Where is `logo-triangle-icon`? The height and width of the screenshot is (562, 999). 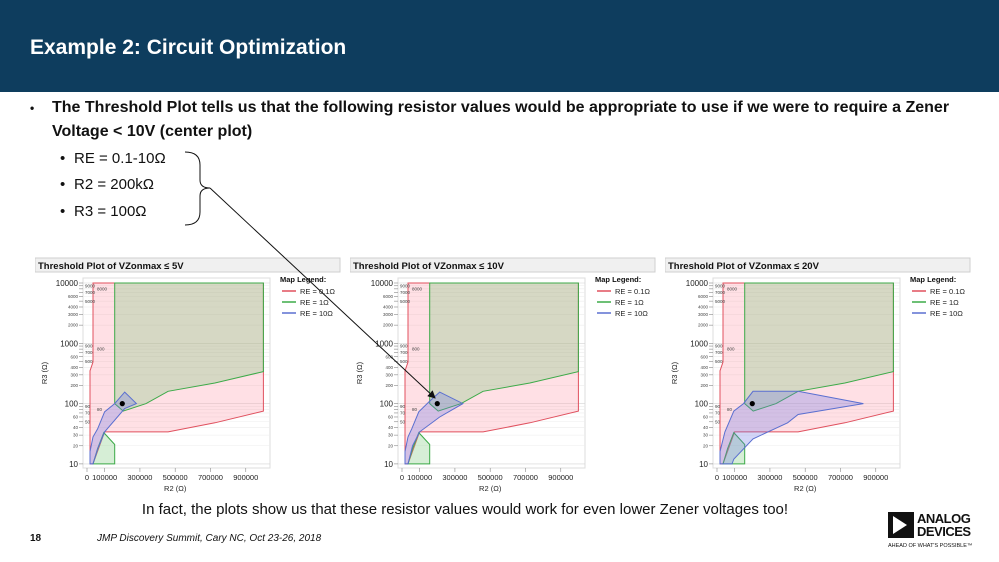
logo-triangle-icon is located at coordinates (901, 525).